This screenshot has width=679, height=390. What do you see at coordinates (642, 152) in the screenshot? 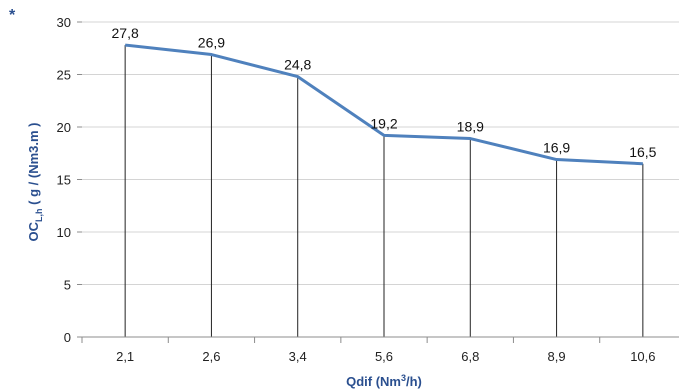
I see `data-label: 16,5` at bounding box center [642, 152].